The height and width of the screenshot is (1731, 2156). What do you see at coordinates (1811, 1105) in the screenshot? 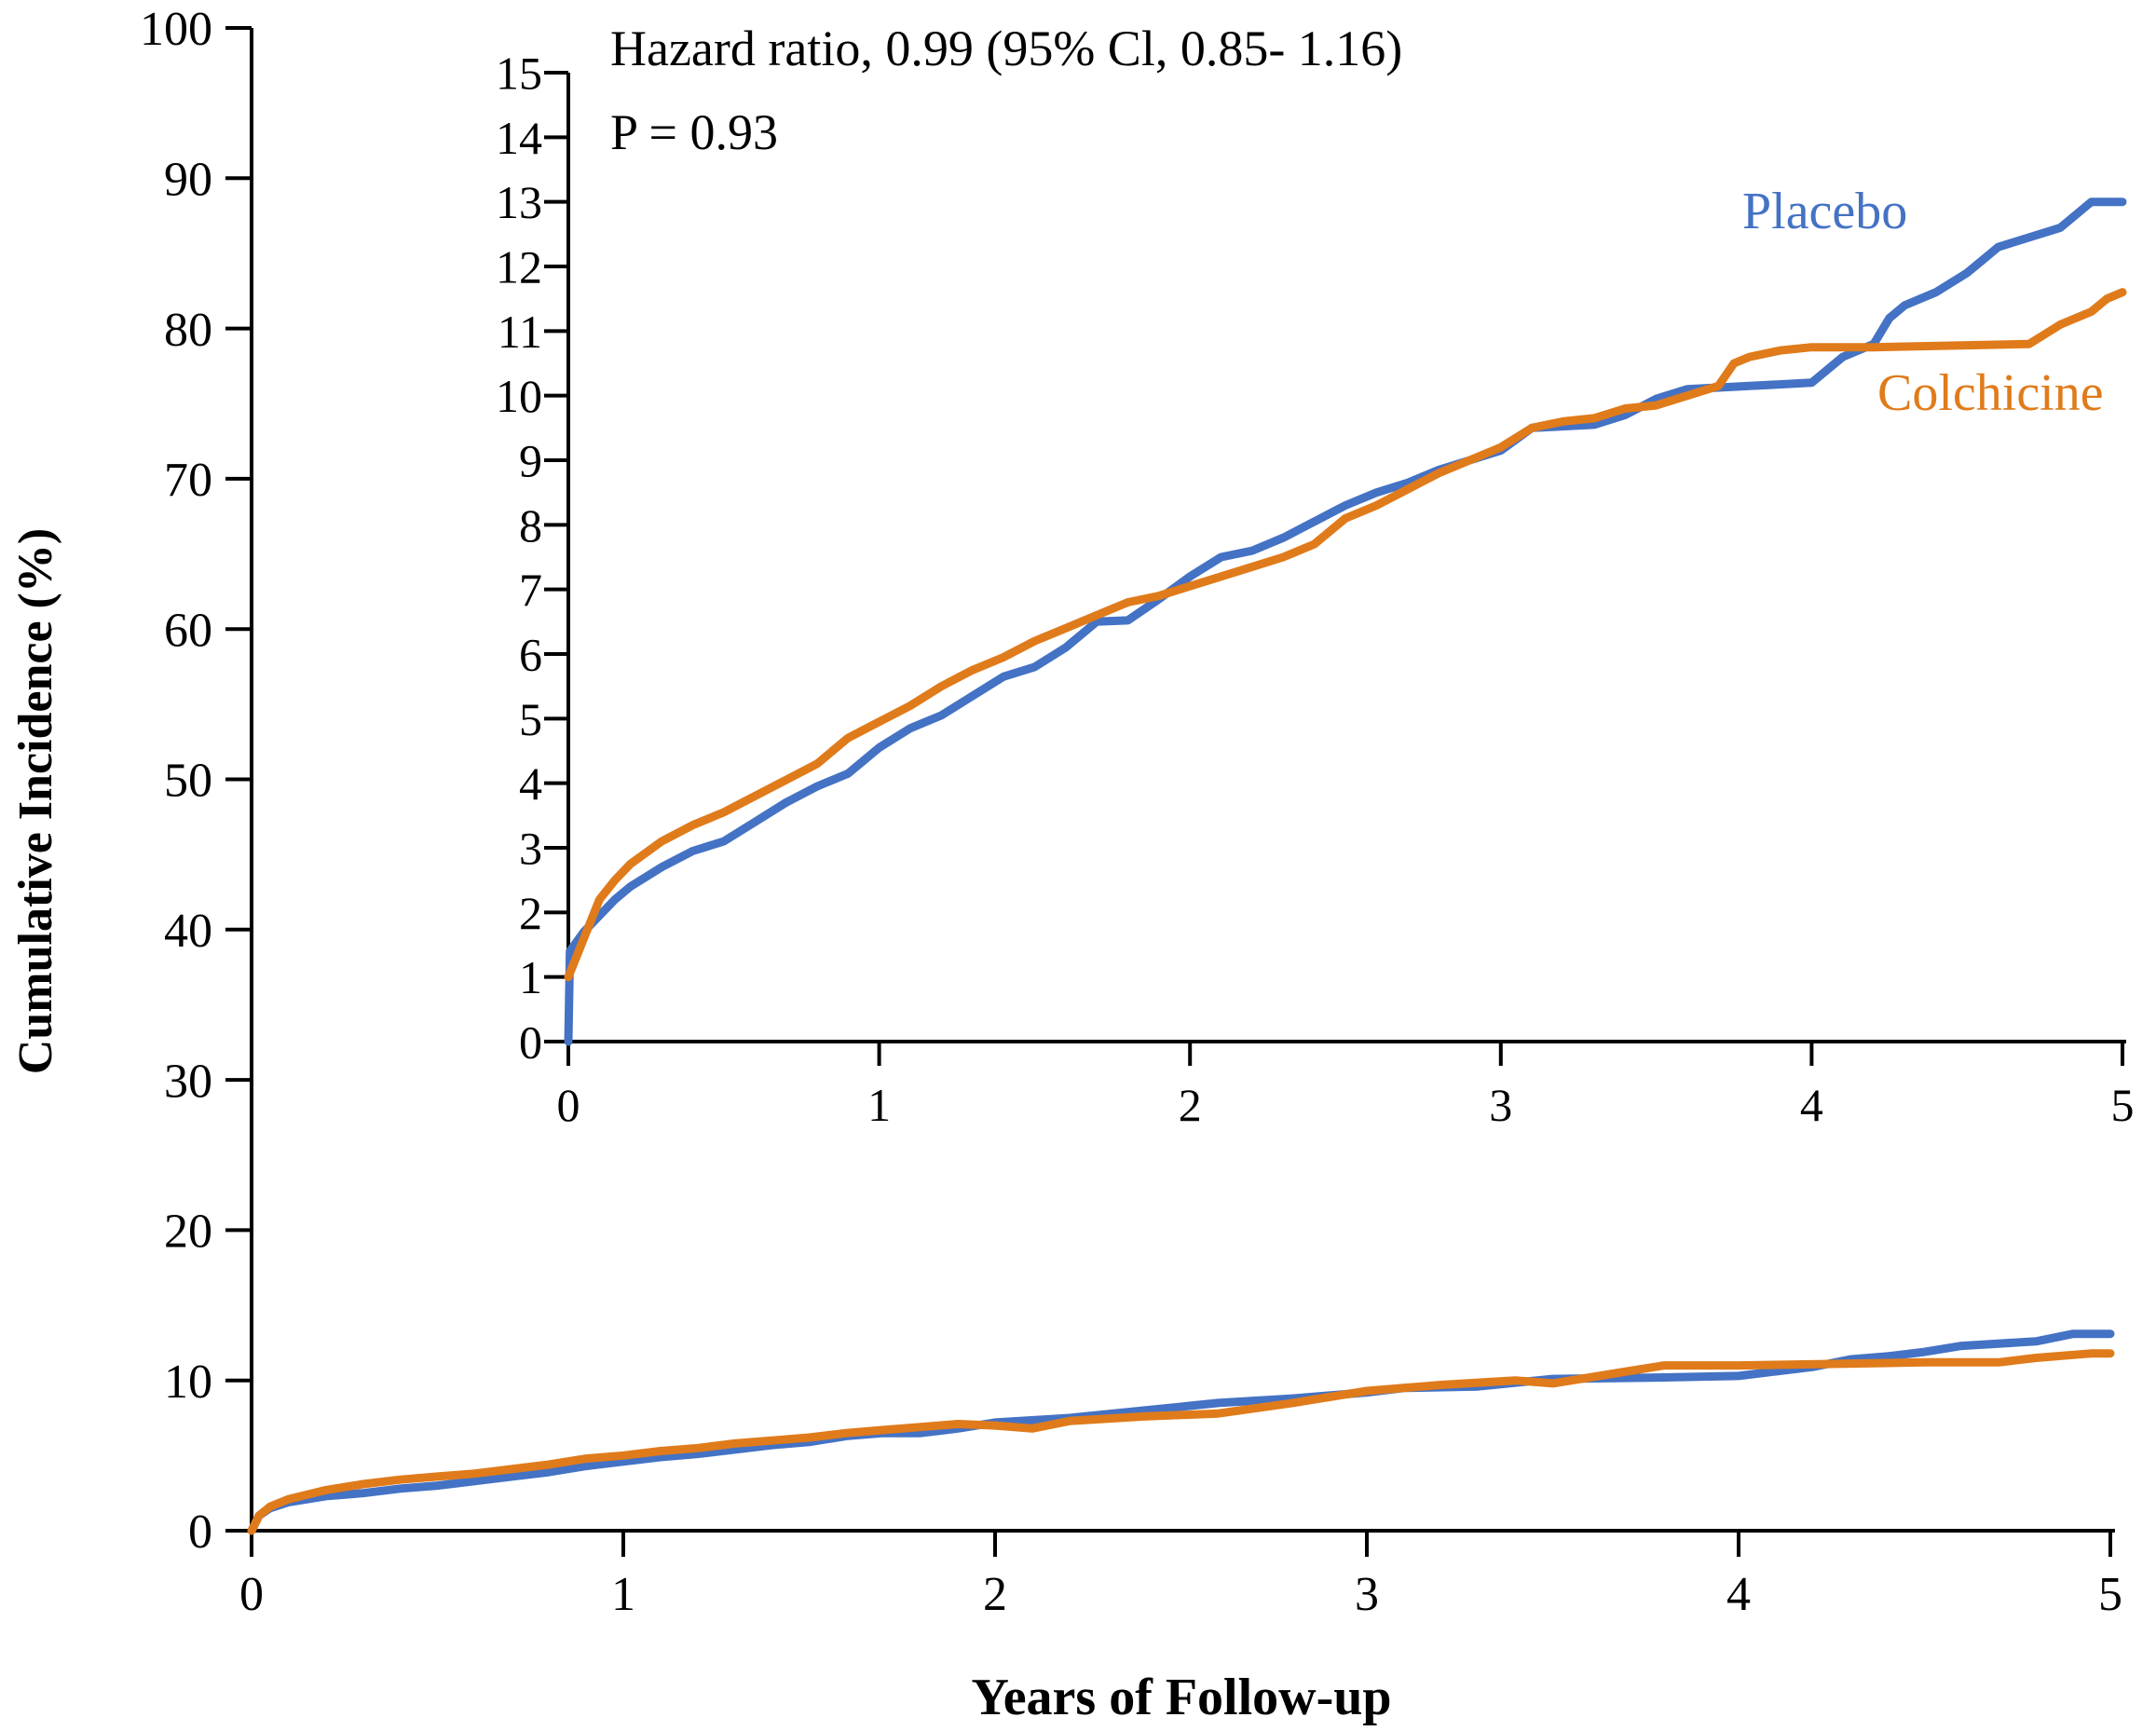
I see `inset-x-tick-label: 4` at bounding box center [1811, 1105].